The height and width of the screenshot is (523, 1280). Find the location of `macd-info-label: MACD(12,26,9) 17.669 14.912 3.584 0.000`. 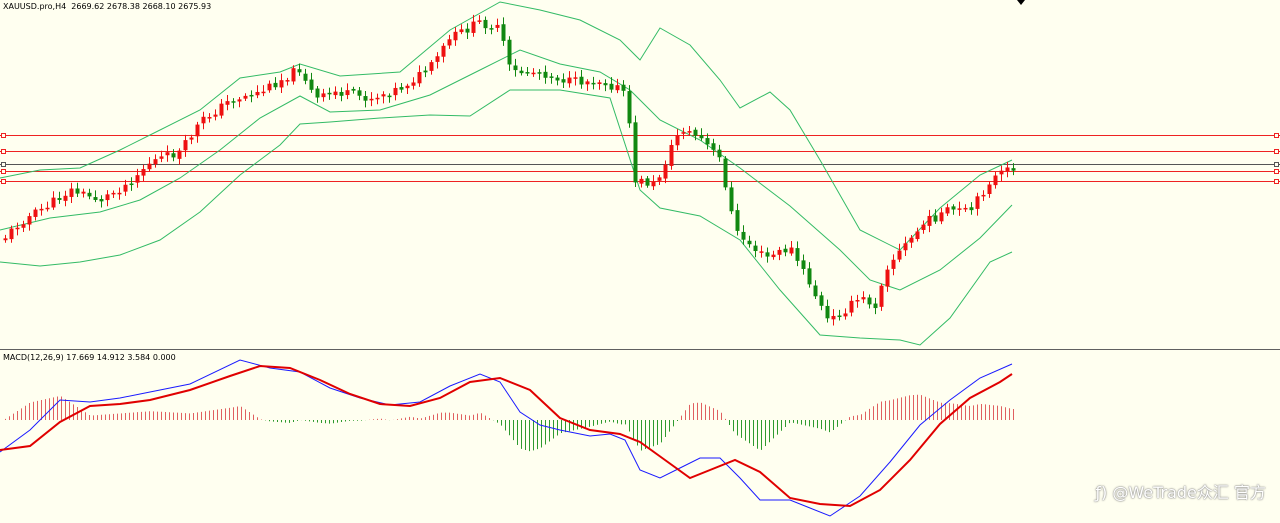

macd-info-label: MACD(12,26,9) 17.669 14.912 3.584 0.000 is located at coordinates (89, 357).